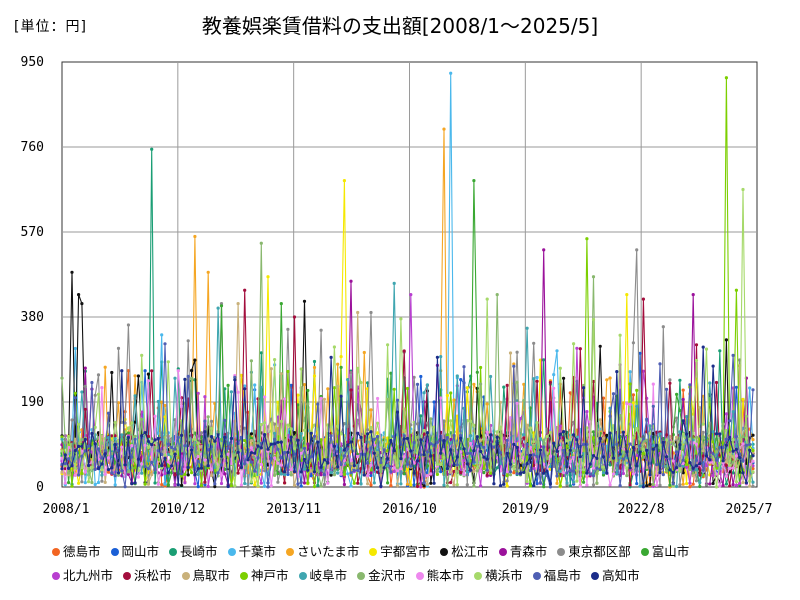 Image resolution: width=800 pixels, height=600 pixels. Describe the element at coordinates (40, 487) in the screenshot. I see `y-tick-label: 0` at that location.